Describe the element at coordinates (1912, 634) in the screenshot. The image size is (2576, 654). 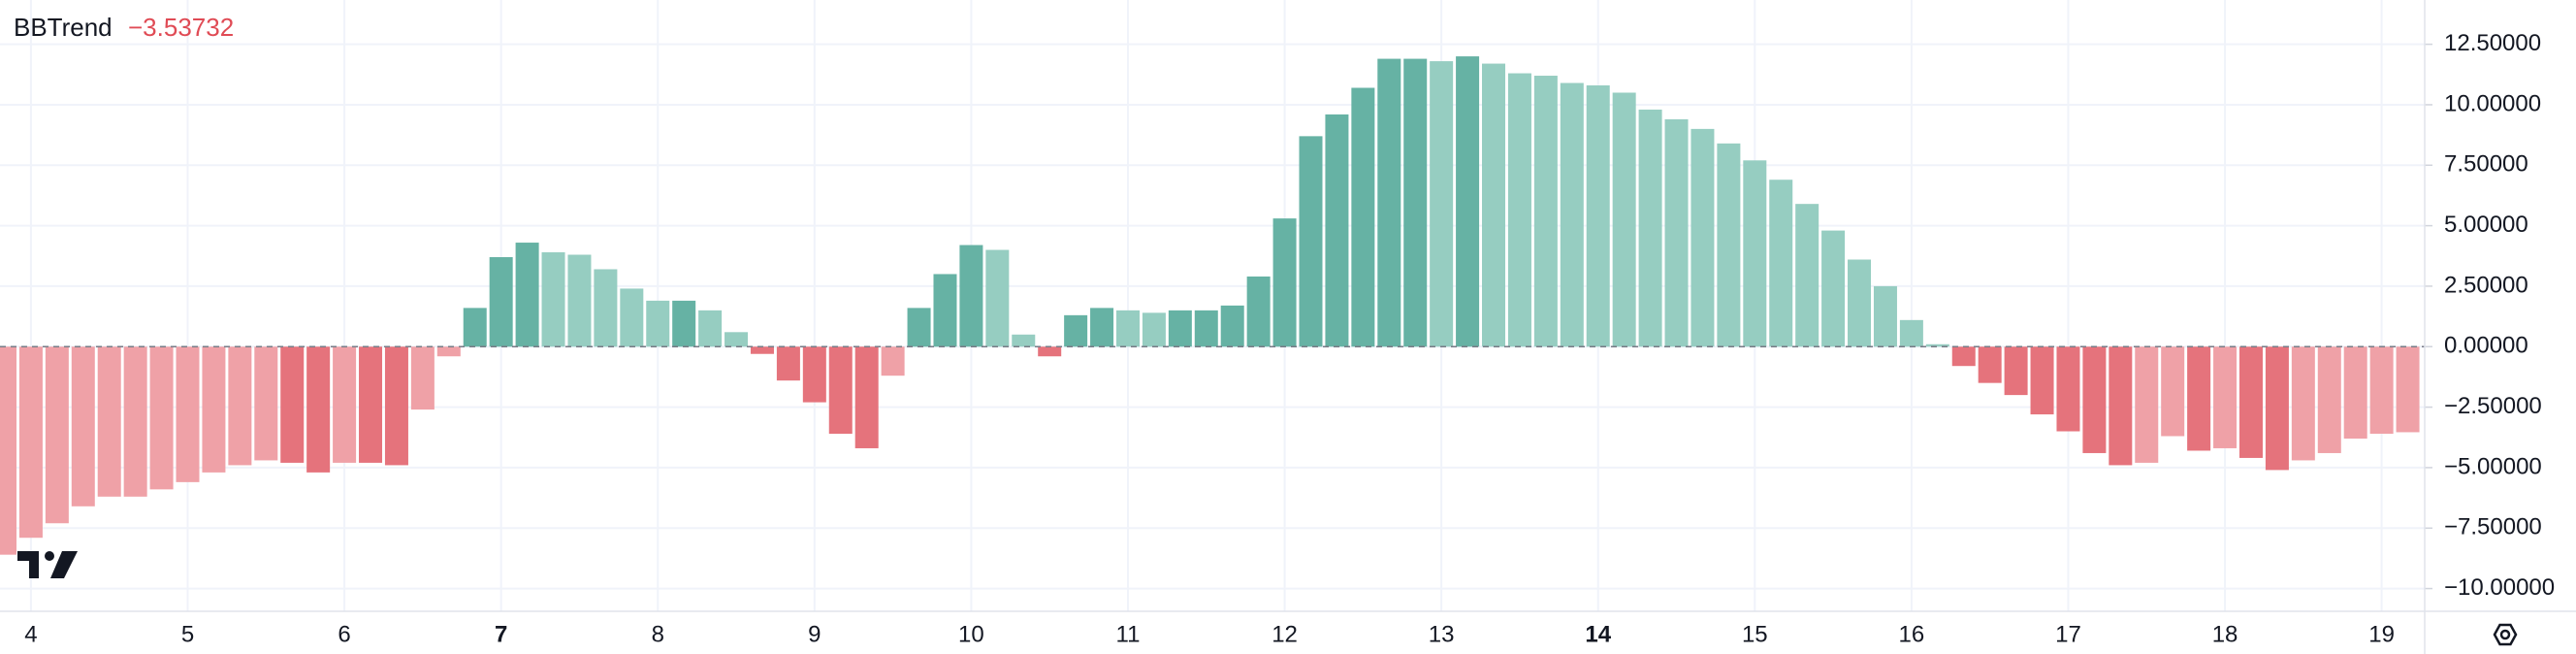
I see `x-tick-label: 16` at that location.